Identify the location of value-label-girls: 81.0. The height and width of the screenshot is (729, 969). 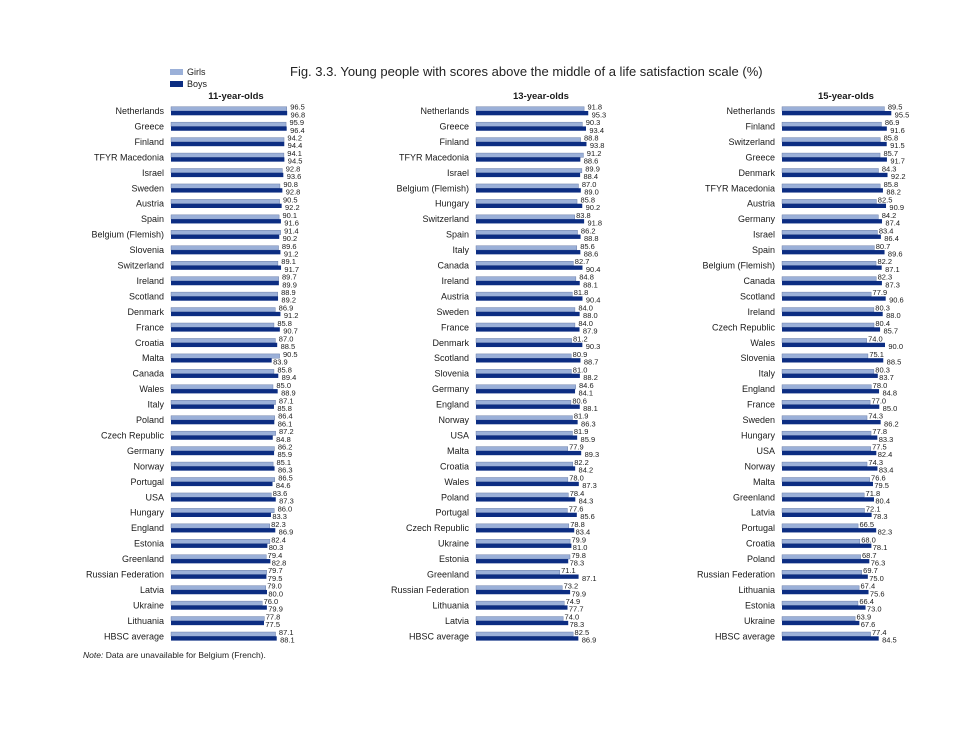
(580, 369).